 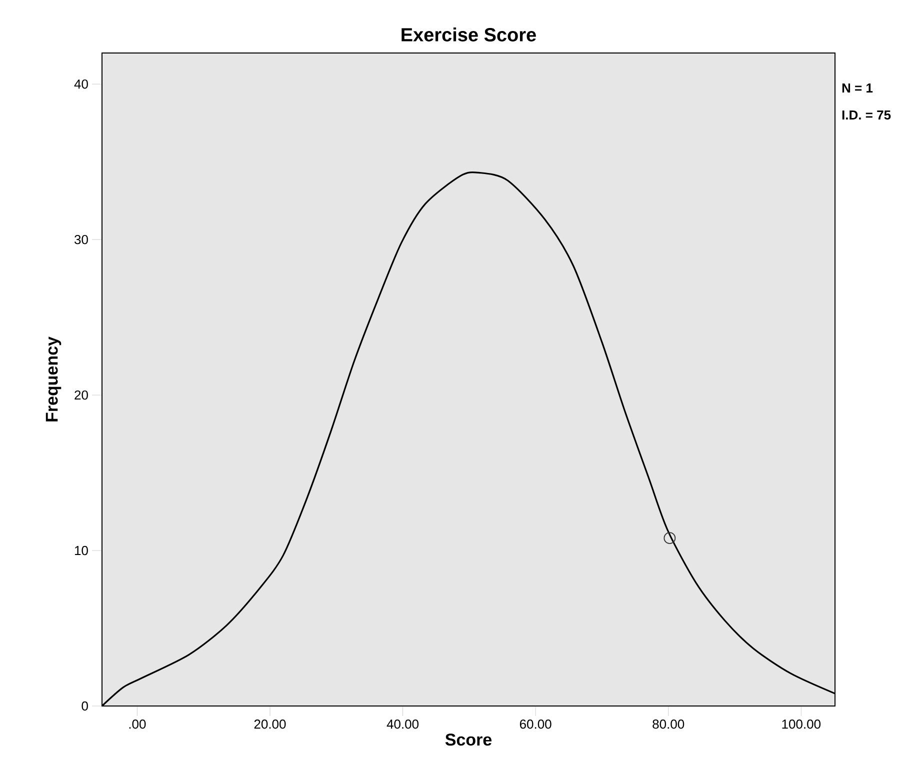 I want to click on text: N = 1, so click(x=857, y=88).